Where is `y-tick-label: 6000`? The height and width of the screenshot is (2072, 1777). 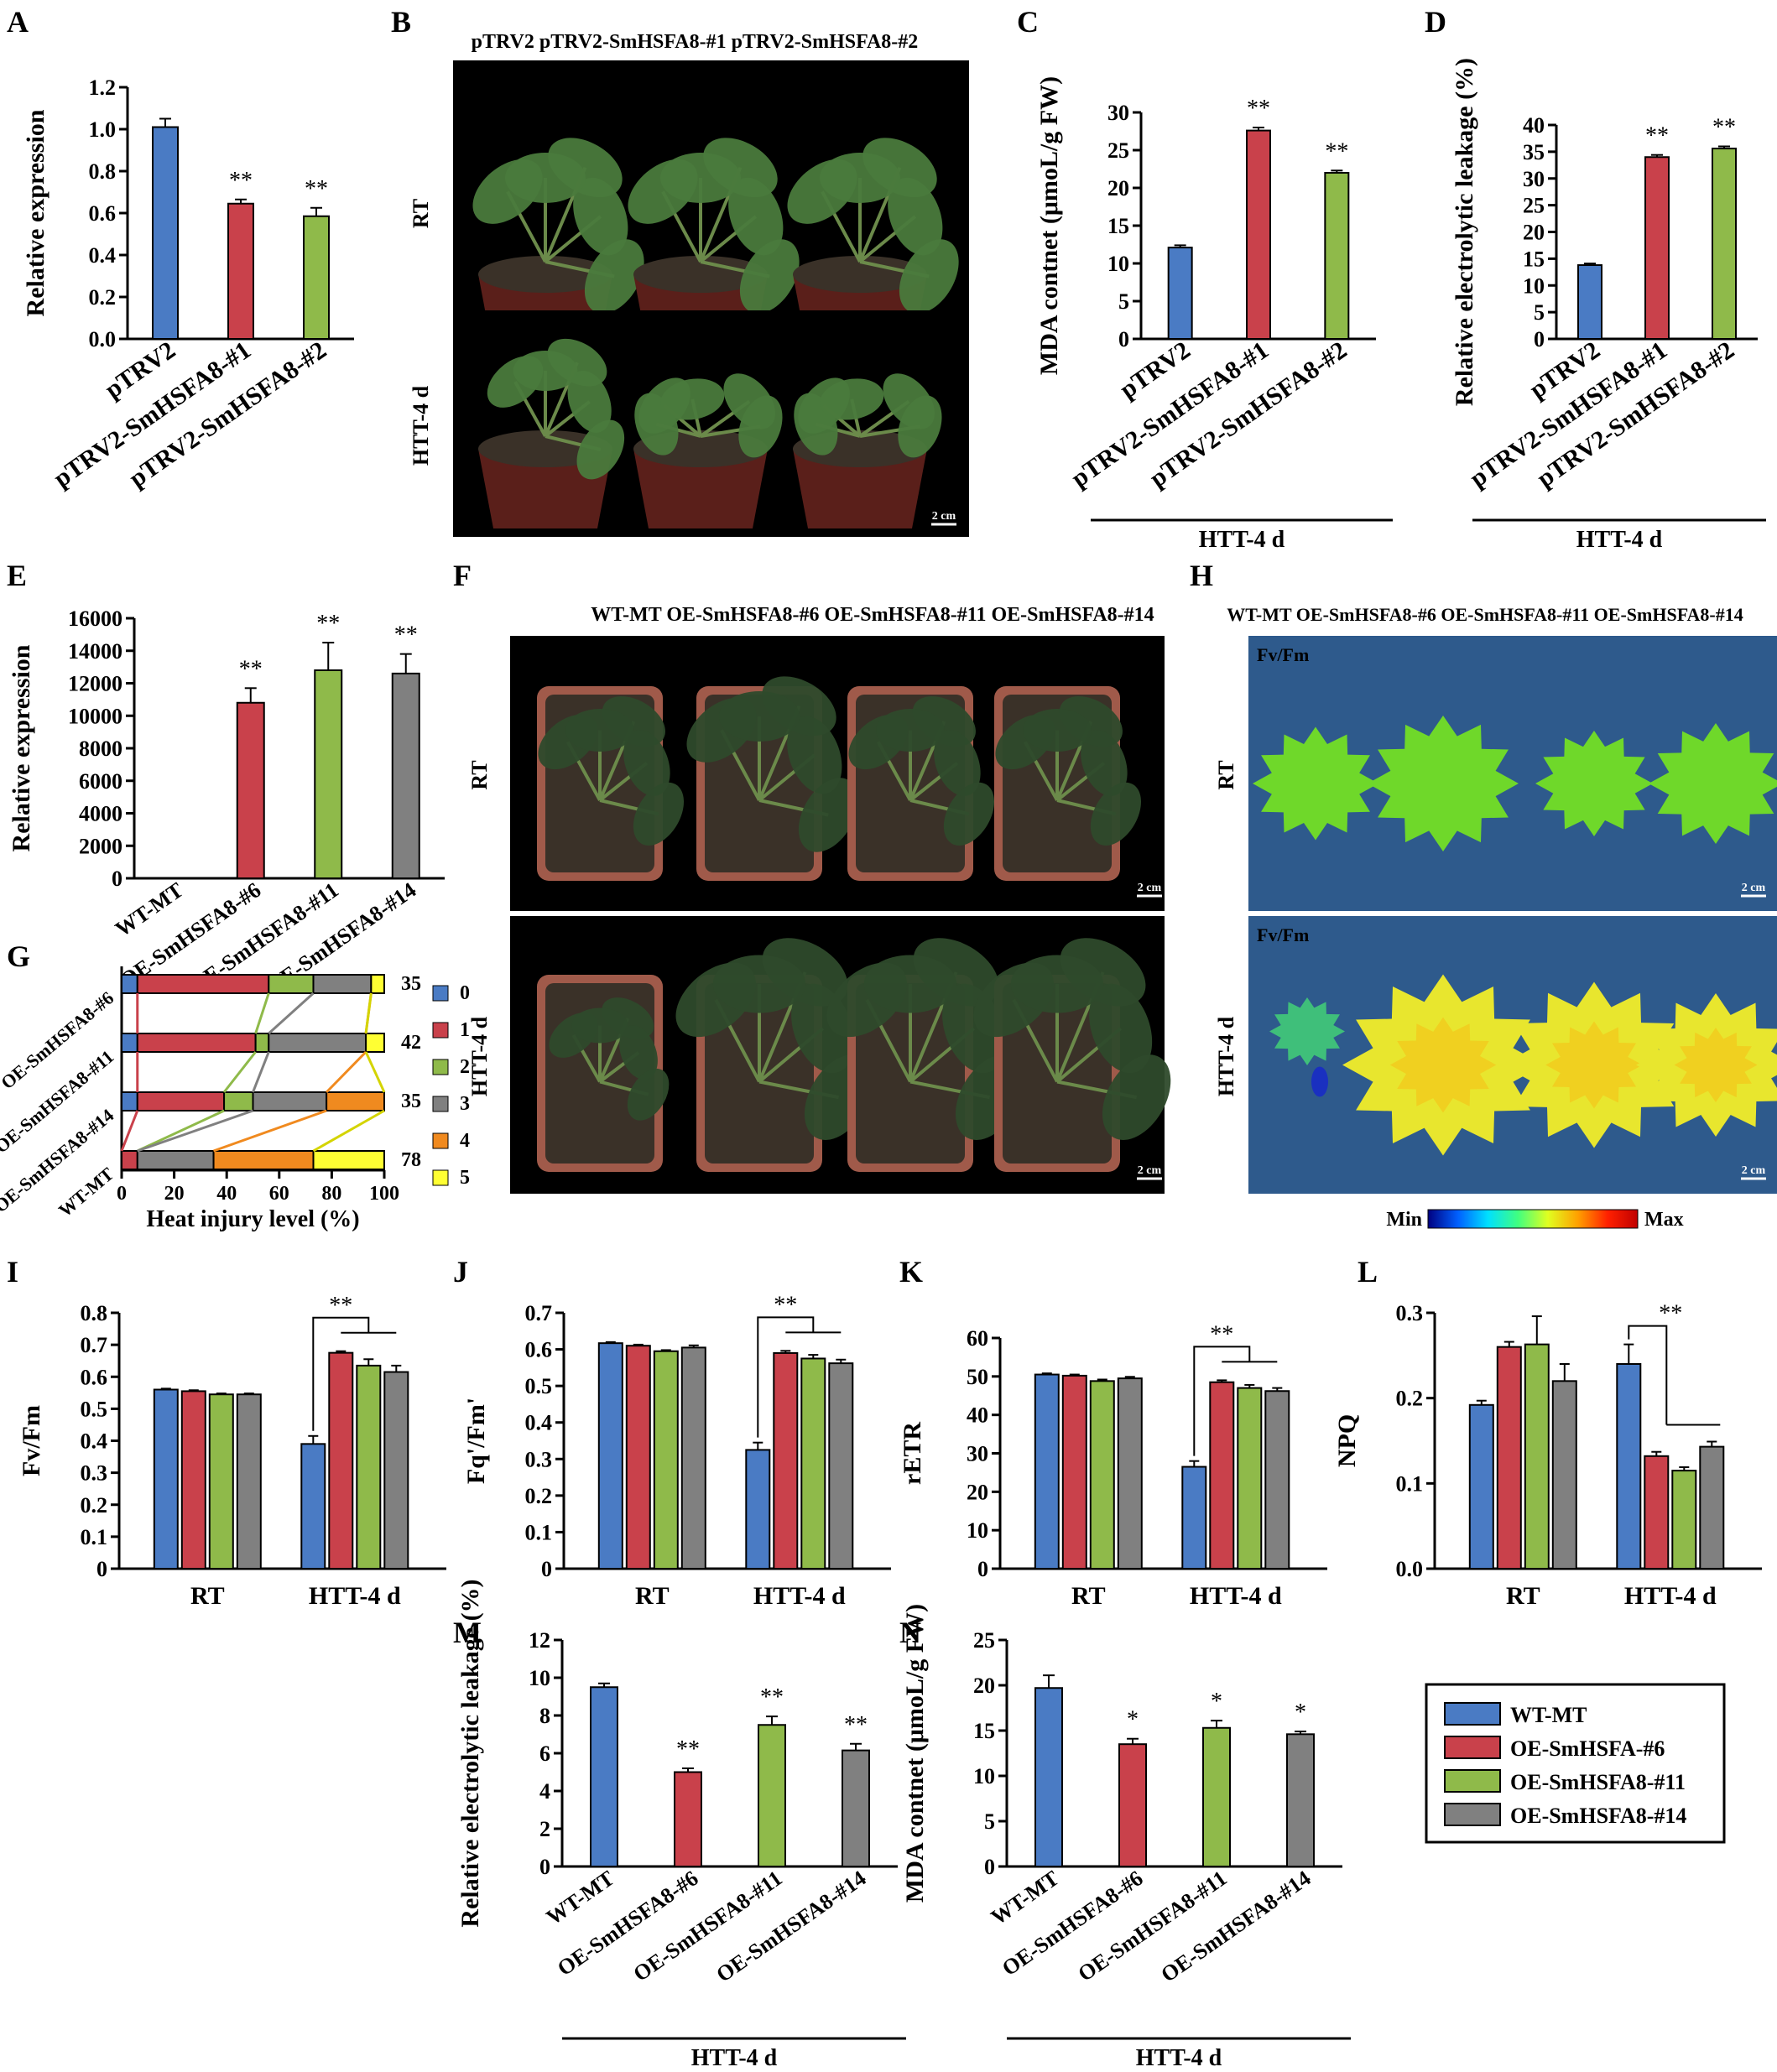 y-tick-label: 6000 is located at coordinates (100, 781).